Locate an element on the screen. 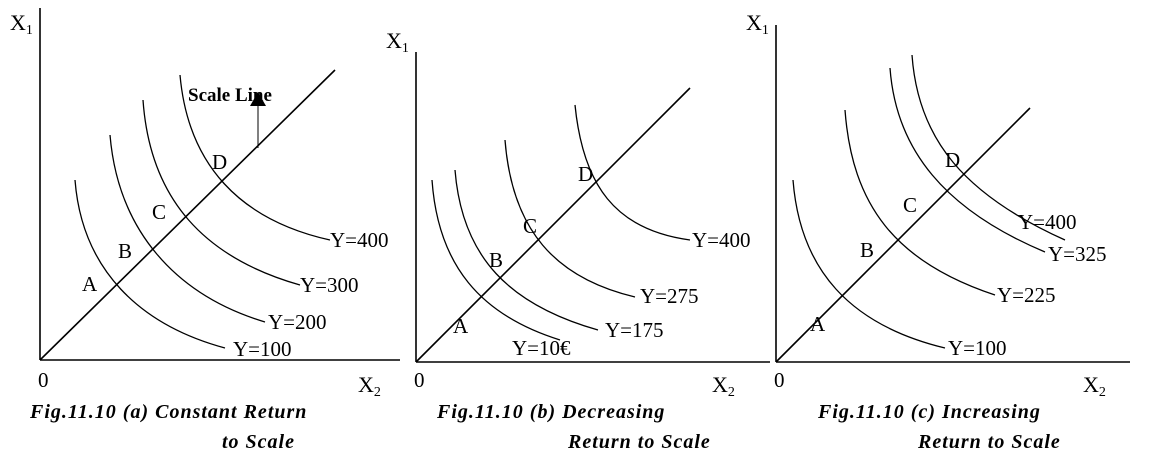  panel-c-isoquant-y325 is located at coordinates (967, 160).